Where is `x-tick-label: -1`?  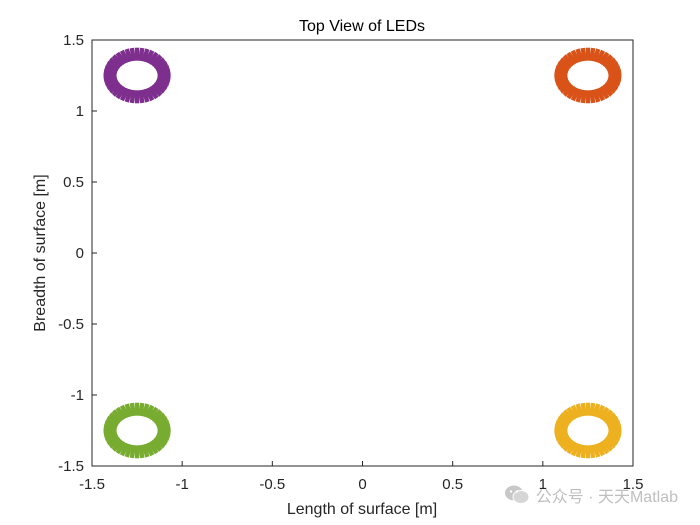 x-tick-label: -1 is located at coordinates (181, 484).